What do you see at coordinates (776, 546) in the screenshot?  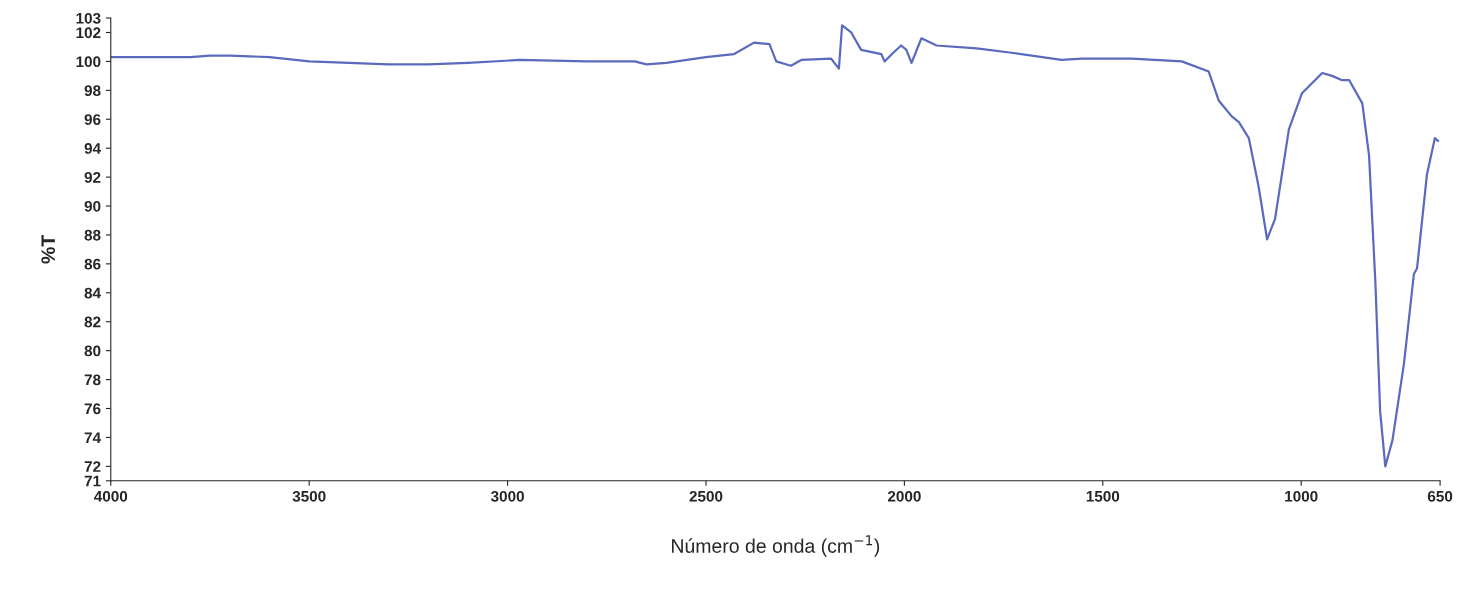 I see `x-axis-title: Número de onda (cm$^{−1}$)` at bounding box center [776, 546].